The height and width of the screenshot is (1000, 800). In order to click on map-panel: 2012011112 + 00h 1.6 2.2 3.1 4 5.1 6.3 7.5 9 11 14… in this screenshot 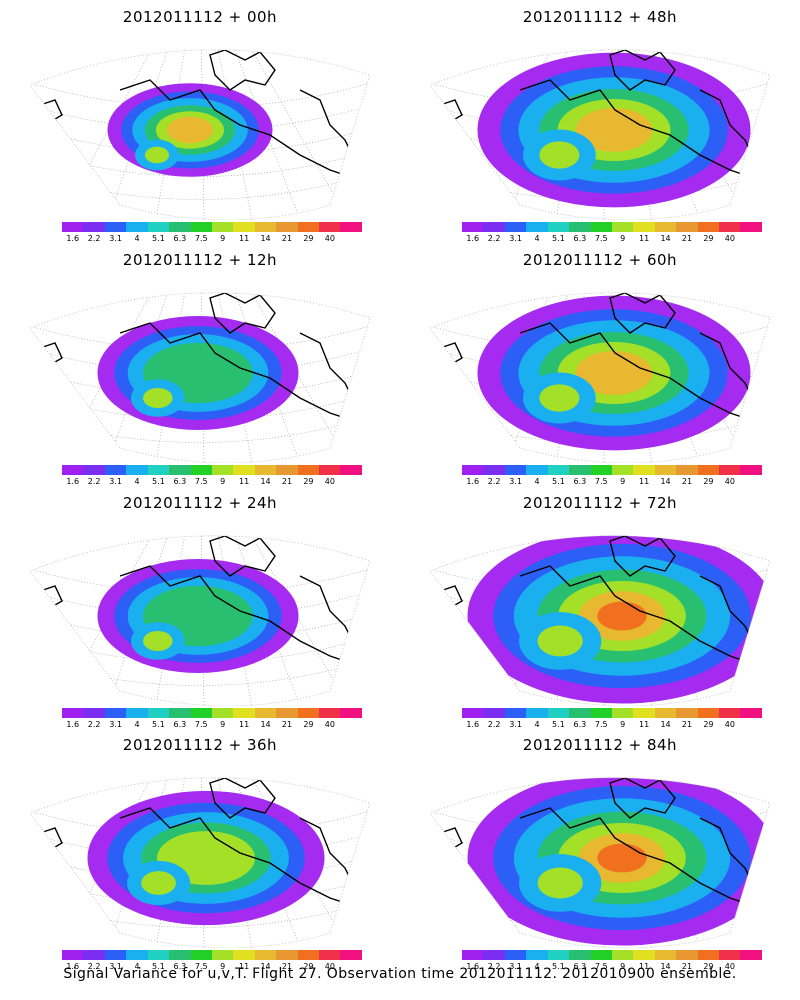, I will do `click(200, 122)`.